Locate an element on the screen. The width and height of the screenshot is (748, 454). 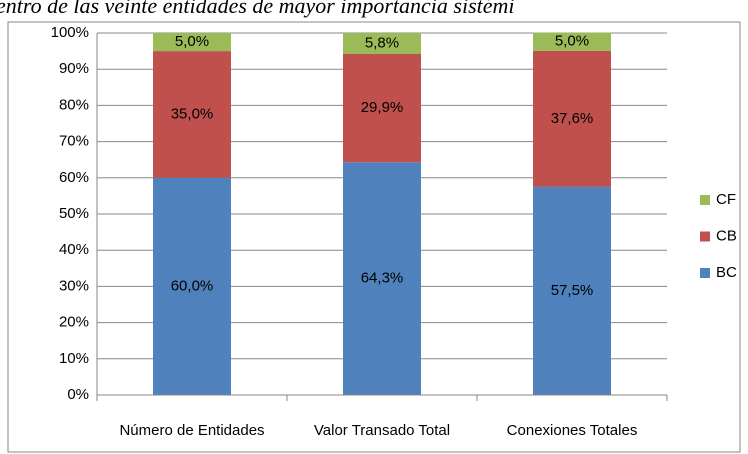
value-label: 57,5% is located at coordinates (572, 290).